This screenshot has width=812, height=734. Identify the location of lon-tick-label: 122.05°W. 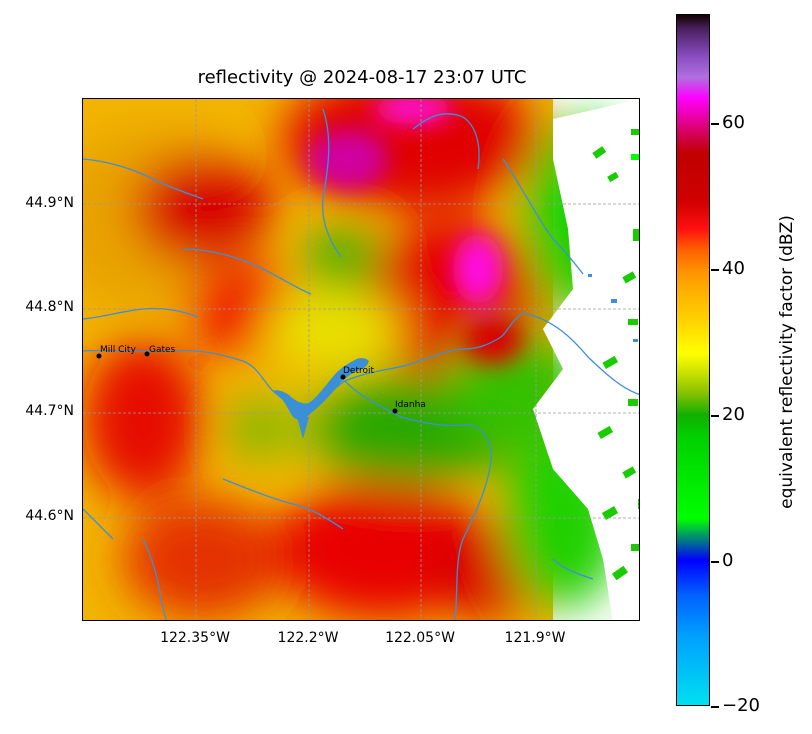
(420, 638).